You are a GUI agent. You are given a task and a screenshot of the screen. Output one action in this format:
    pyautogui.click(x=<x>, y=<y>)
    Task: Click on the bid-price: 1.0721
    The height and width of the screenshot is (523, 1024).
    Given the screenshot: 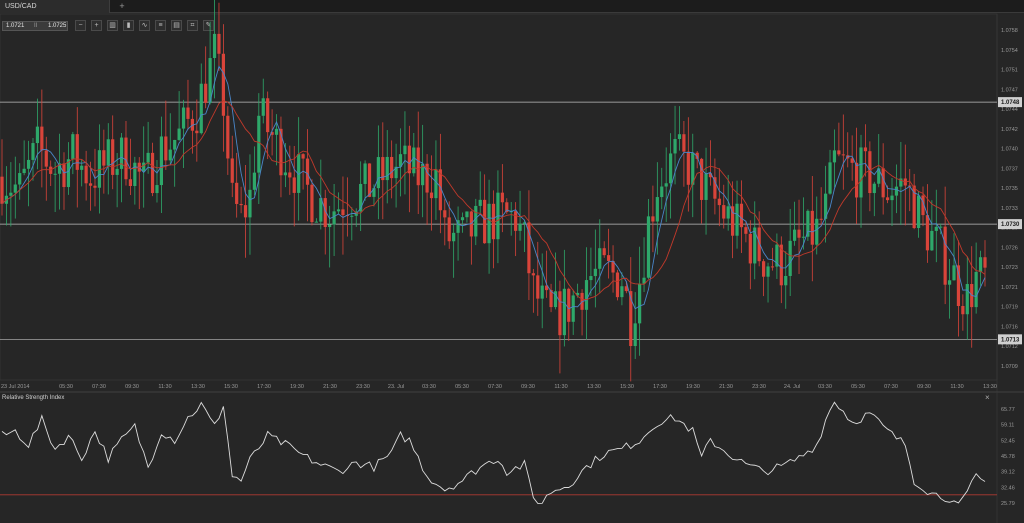 What is the action you would take?
    pyautogui.click(x=15, y=26)
    